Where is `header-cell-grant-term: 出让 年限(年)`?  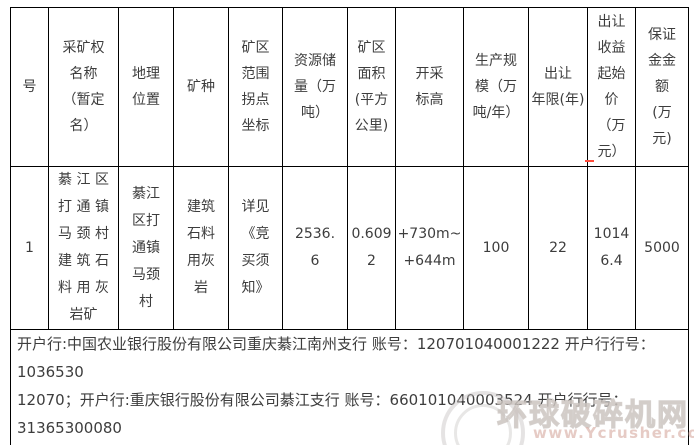 header-cell-grant-term: 出让 年限(年) is located at coordinates (558, 87).